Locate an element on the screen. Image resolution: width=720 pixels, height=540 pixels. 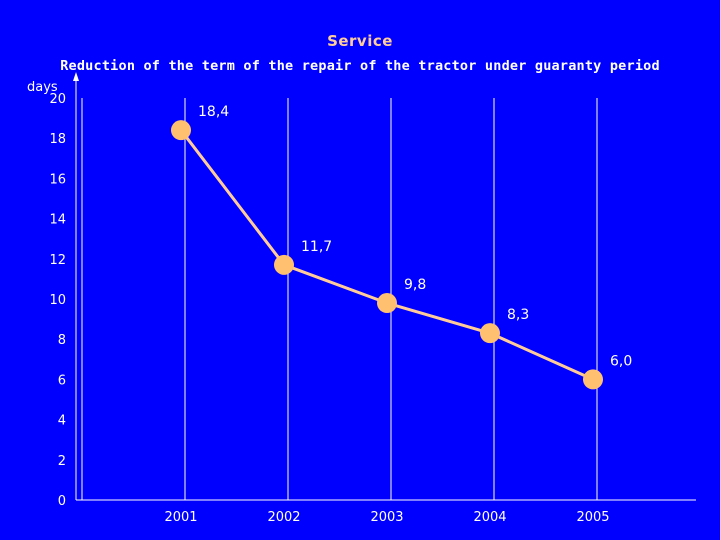
x-tick-label: 2001 is located at coordinates (180, 517).